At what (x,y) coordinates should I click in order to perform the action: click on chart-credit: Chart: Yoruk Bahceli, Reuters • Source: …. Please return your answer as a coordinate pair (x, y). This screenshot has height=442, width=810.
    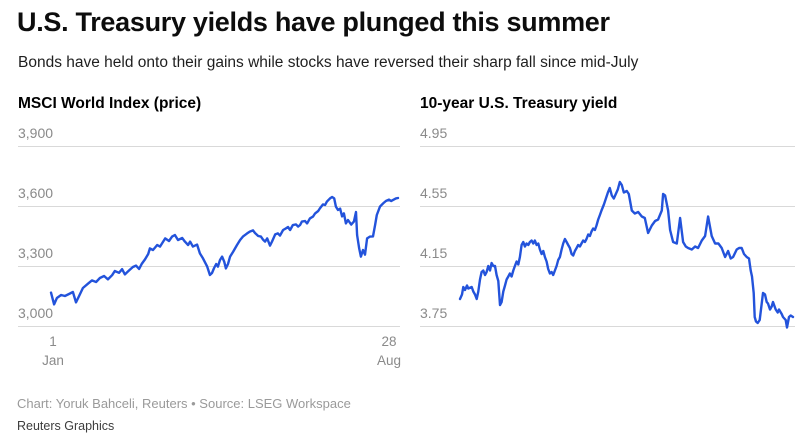
    Looking at the image, I should click on (184, 403).